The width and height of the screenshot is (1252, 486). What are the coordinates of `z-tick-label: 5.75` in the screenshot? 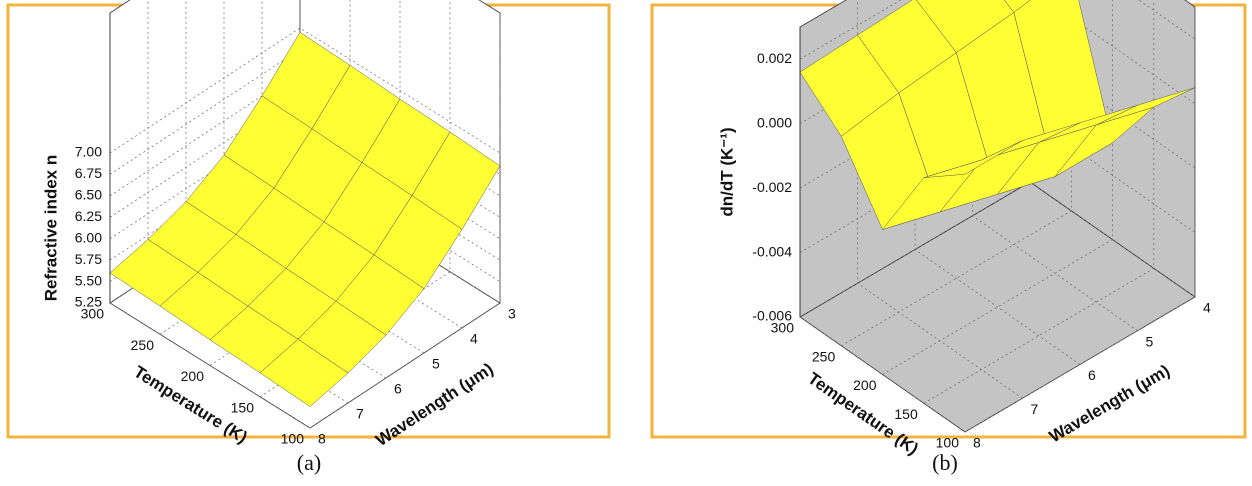 It's located at (88, 259).